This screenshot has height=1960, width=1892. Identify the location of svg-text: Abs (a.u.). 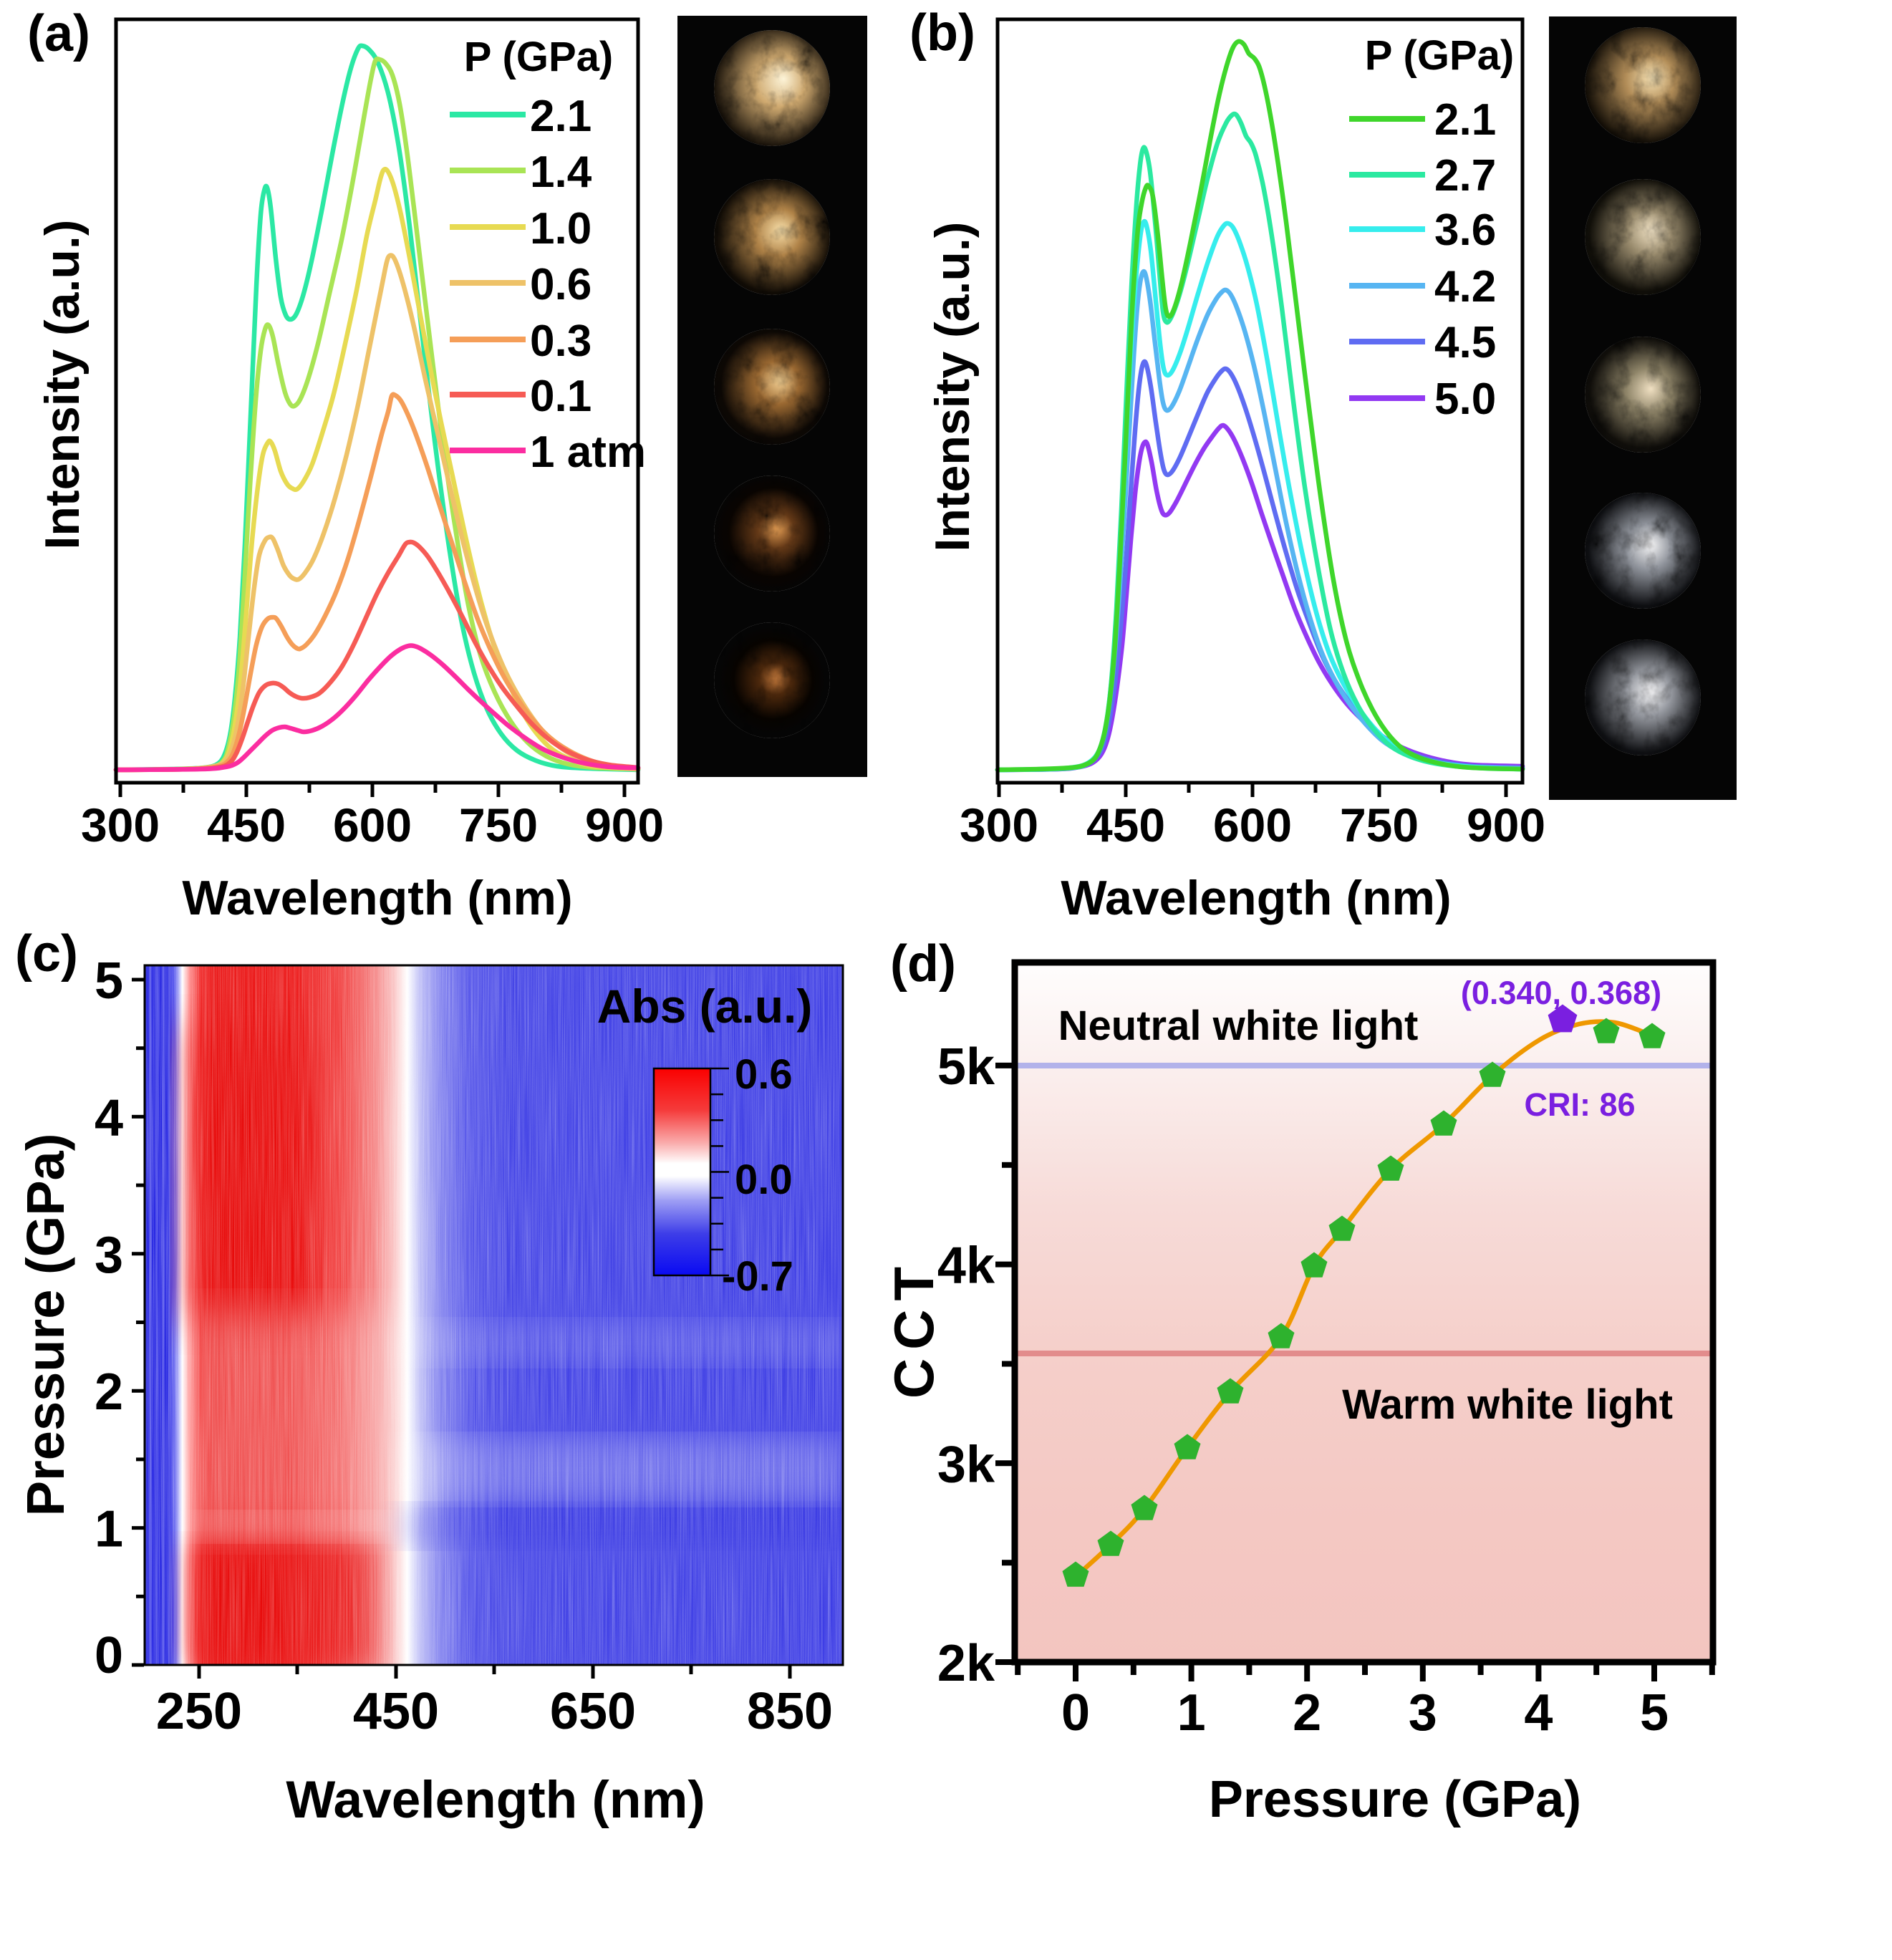
(705, 1006).